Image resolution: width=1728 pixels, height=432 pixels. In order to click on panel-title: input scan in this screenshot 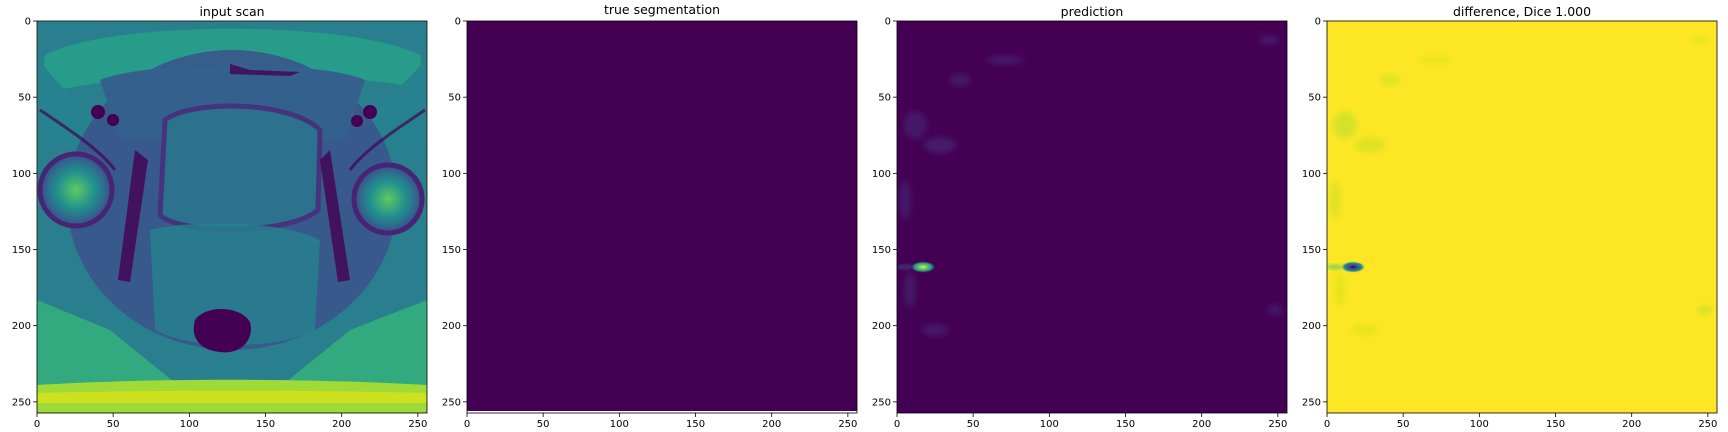, I will do `click(231, 11)`.